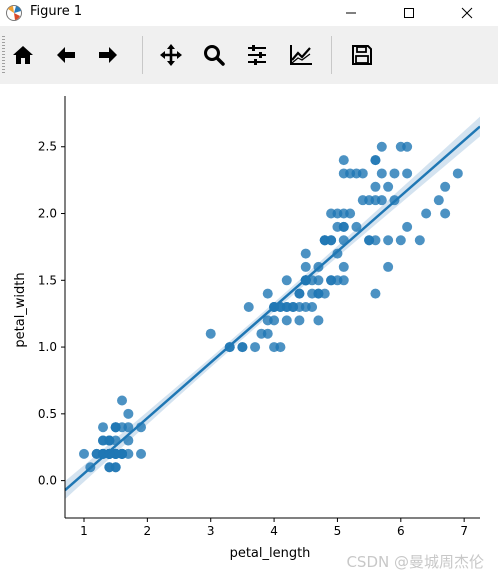 This screenshot has width=498, height=584. I want to click on back-button, so click(66, 55).